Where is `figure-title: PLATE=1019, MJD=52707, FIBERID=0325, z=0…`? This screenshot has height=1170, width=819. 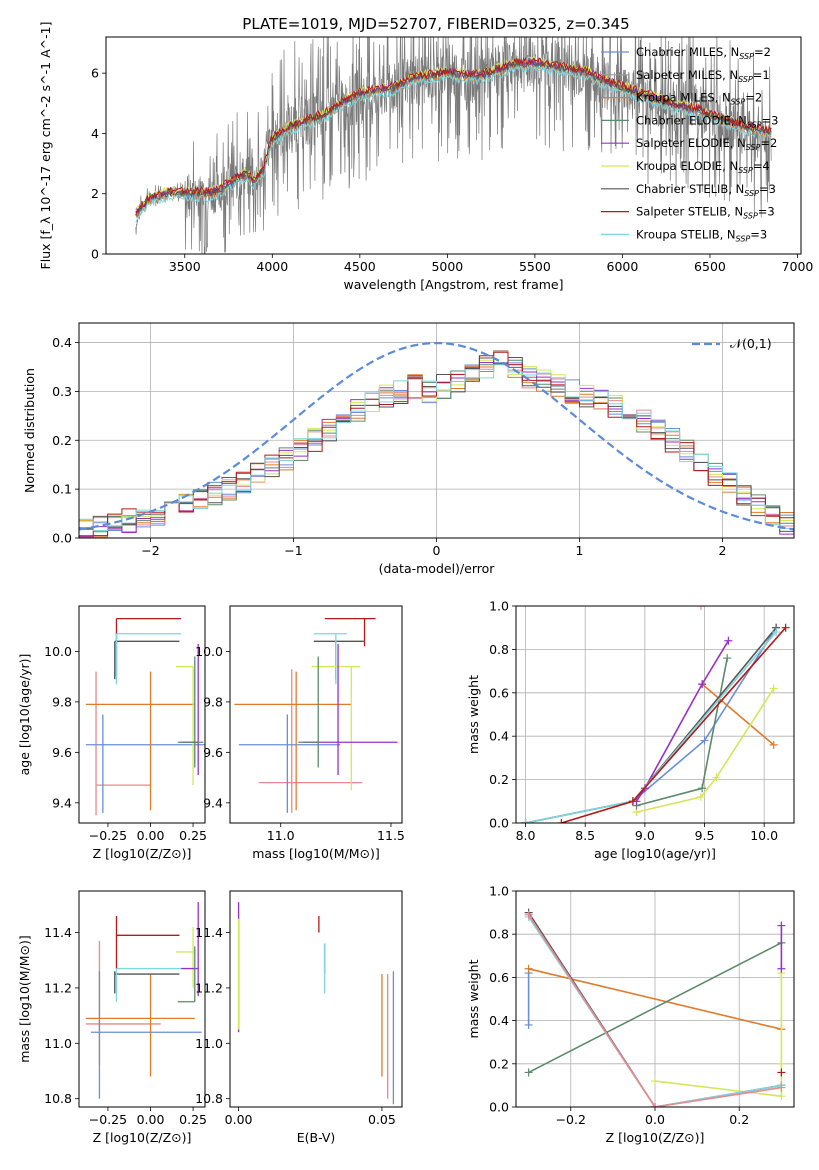 figure-title: PLATE=1019, MJD=52707, FIBERID=0325, z=0… is located at coordinates (435, 24).